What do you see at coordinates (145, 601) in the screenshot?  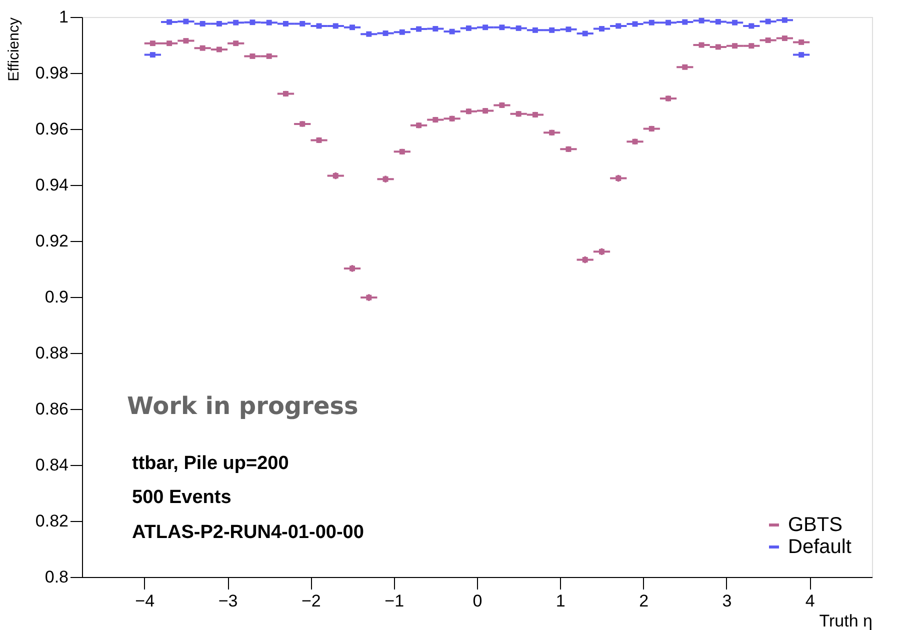 I see `x-tick-label: −4` at bounding box center [145, 601].